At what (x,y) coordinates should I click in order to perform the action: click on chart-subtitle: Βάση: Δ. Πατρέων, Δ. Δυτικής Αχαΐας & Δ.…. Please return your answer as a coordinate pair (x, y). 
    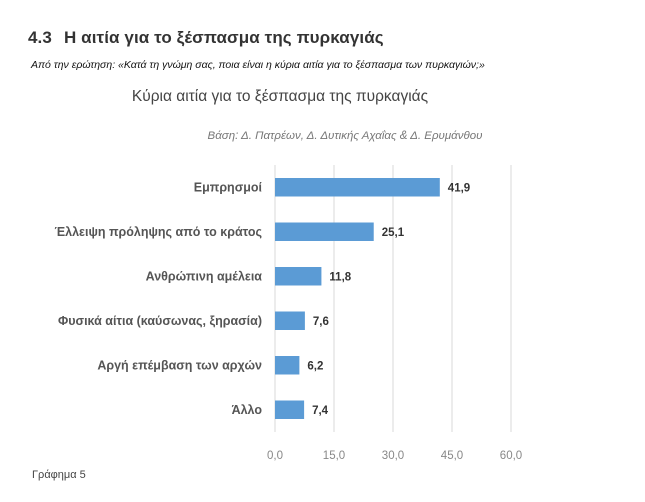
    Looking at the image, I should click on (345, 136).